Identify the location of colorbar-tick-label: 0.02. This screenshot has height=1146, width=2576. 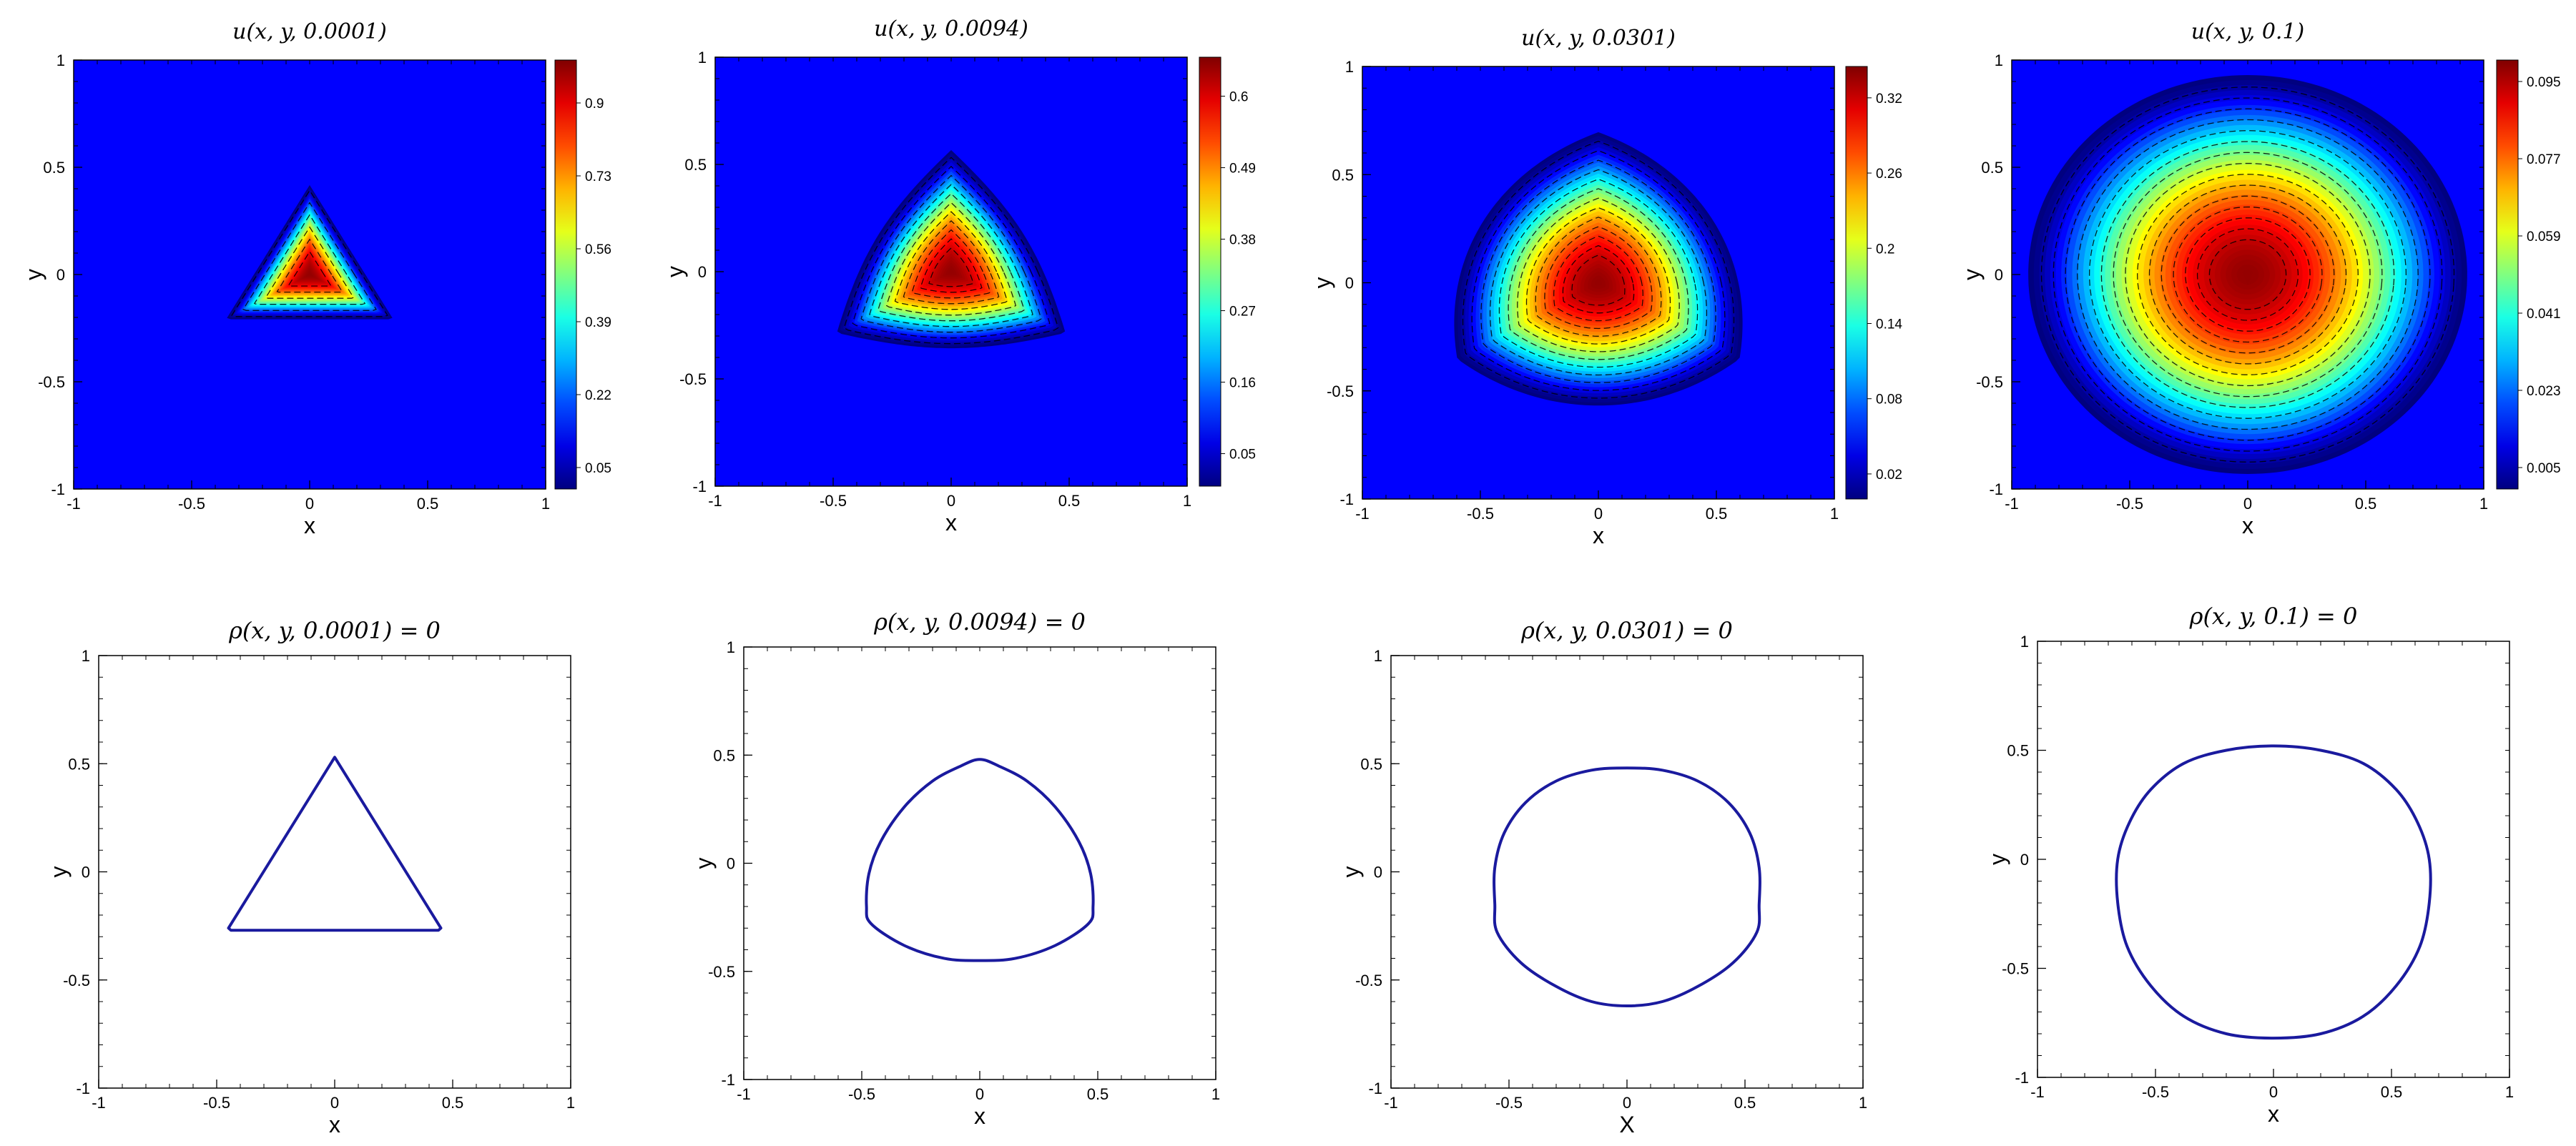
(1889, 476).